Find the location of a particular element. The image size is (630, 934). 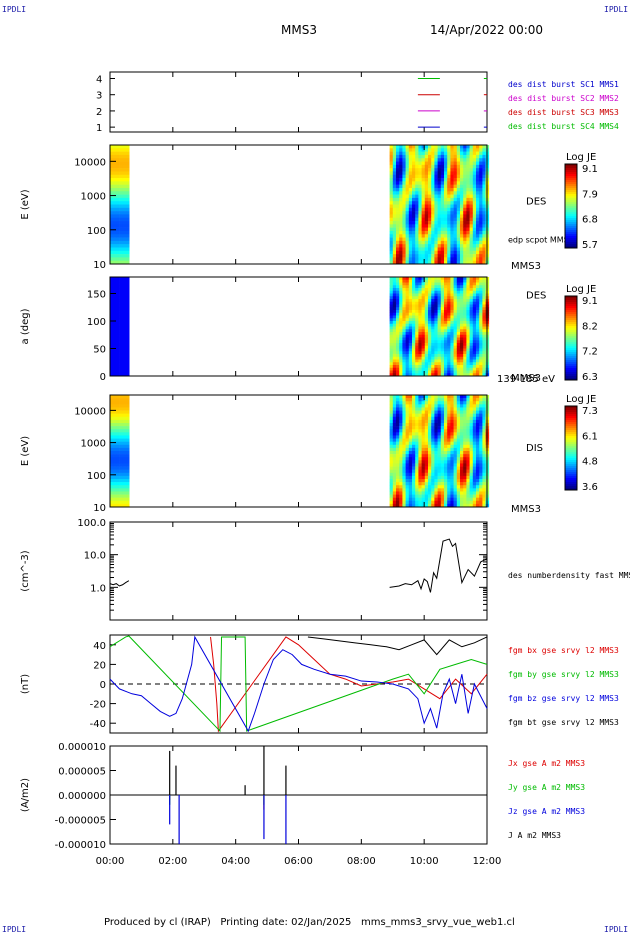

y-tick-label: 20 is located at coordinates (99, 665).